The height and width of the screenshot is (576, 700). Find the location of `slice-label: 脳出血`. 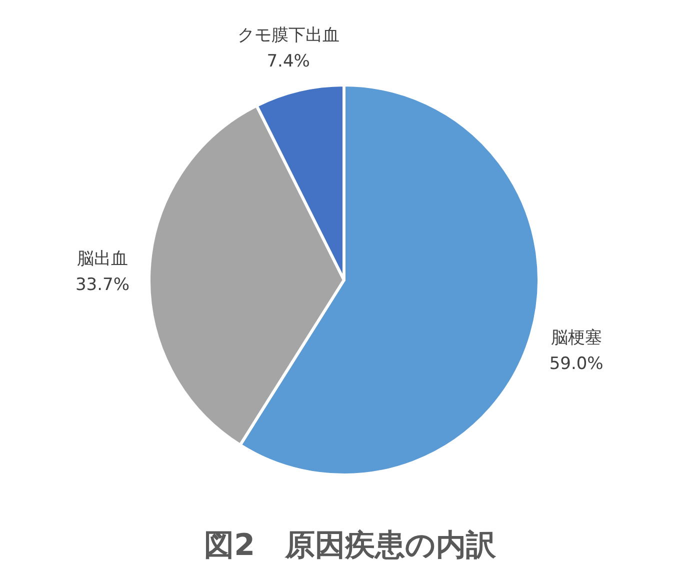

slice-label: 脳出血 is located at coordinates (102, 259).